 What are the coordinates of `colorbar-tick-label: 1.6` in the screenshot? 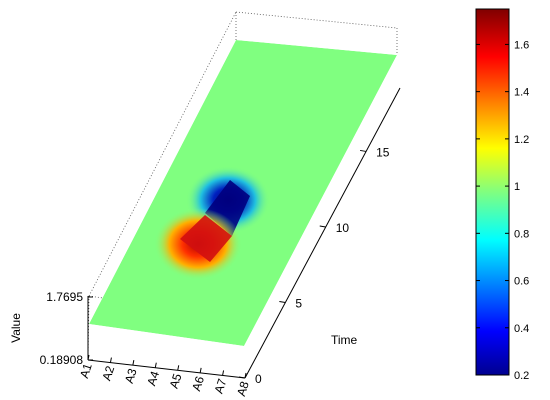 It's located at (521, 45).